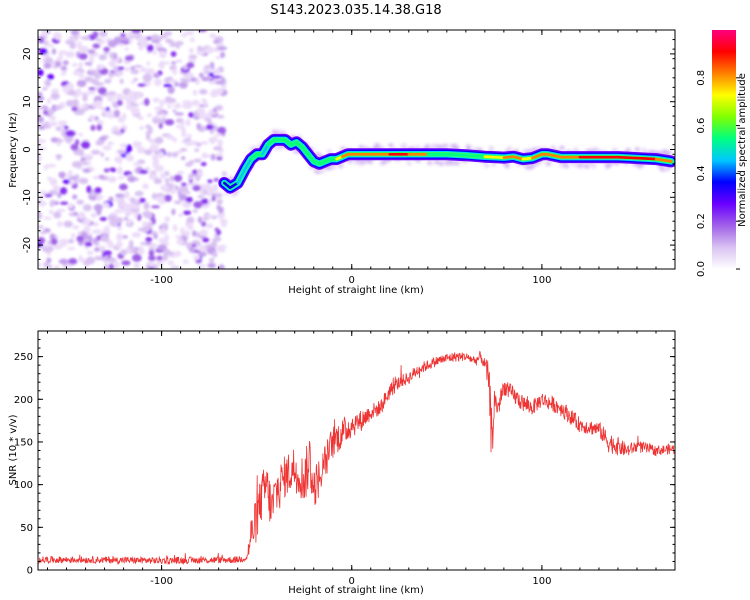 This screenshot has width=750, height=600. I want to click on snr-ytick-label: 150, so click(23, 442).